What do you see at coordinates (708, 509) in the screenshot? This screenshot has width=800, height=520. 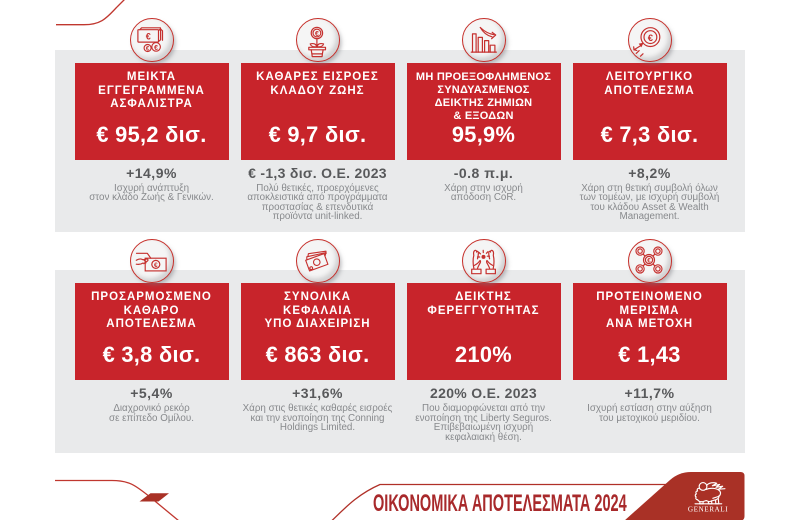 I see `svg-text: GENERALI` at bounding box center [708, 509].